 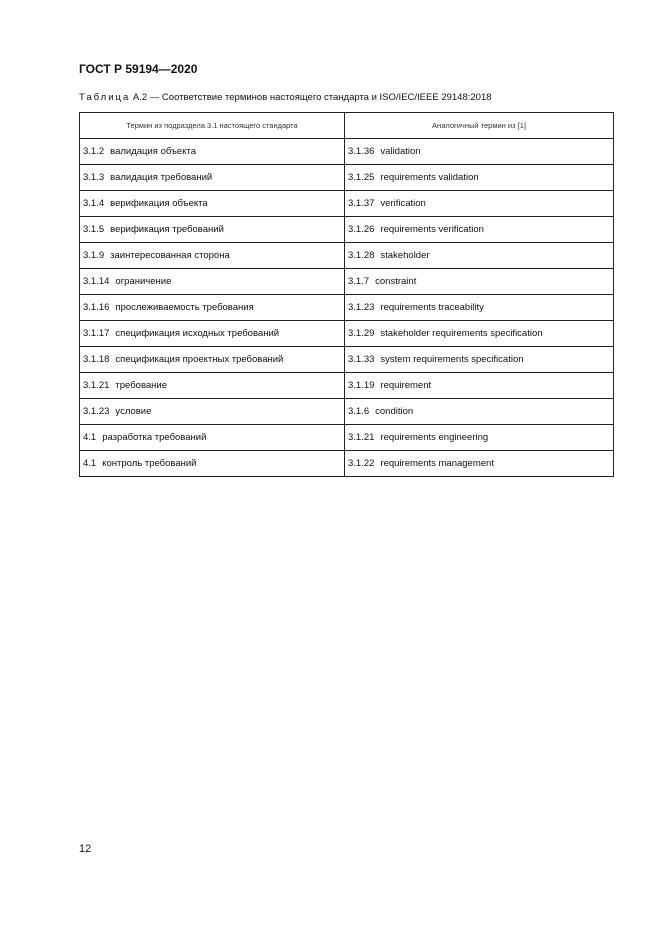 I want to click on term-number: 3.1.33, so click(x=361, y=359).